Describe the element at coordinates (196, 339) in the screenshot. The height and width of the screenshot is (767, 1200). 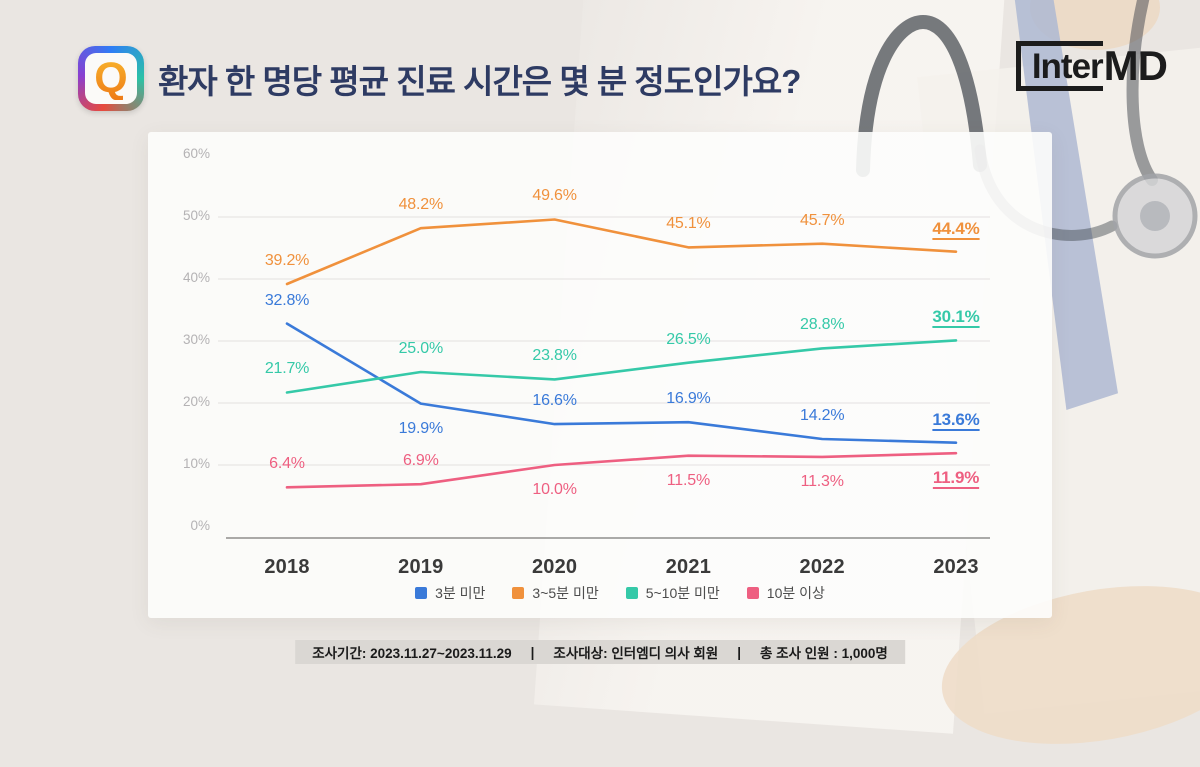
I see `y-axis-tick: 30%` at that location.